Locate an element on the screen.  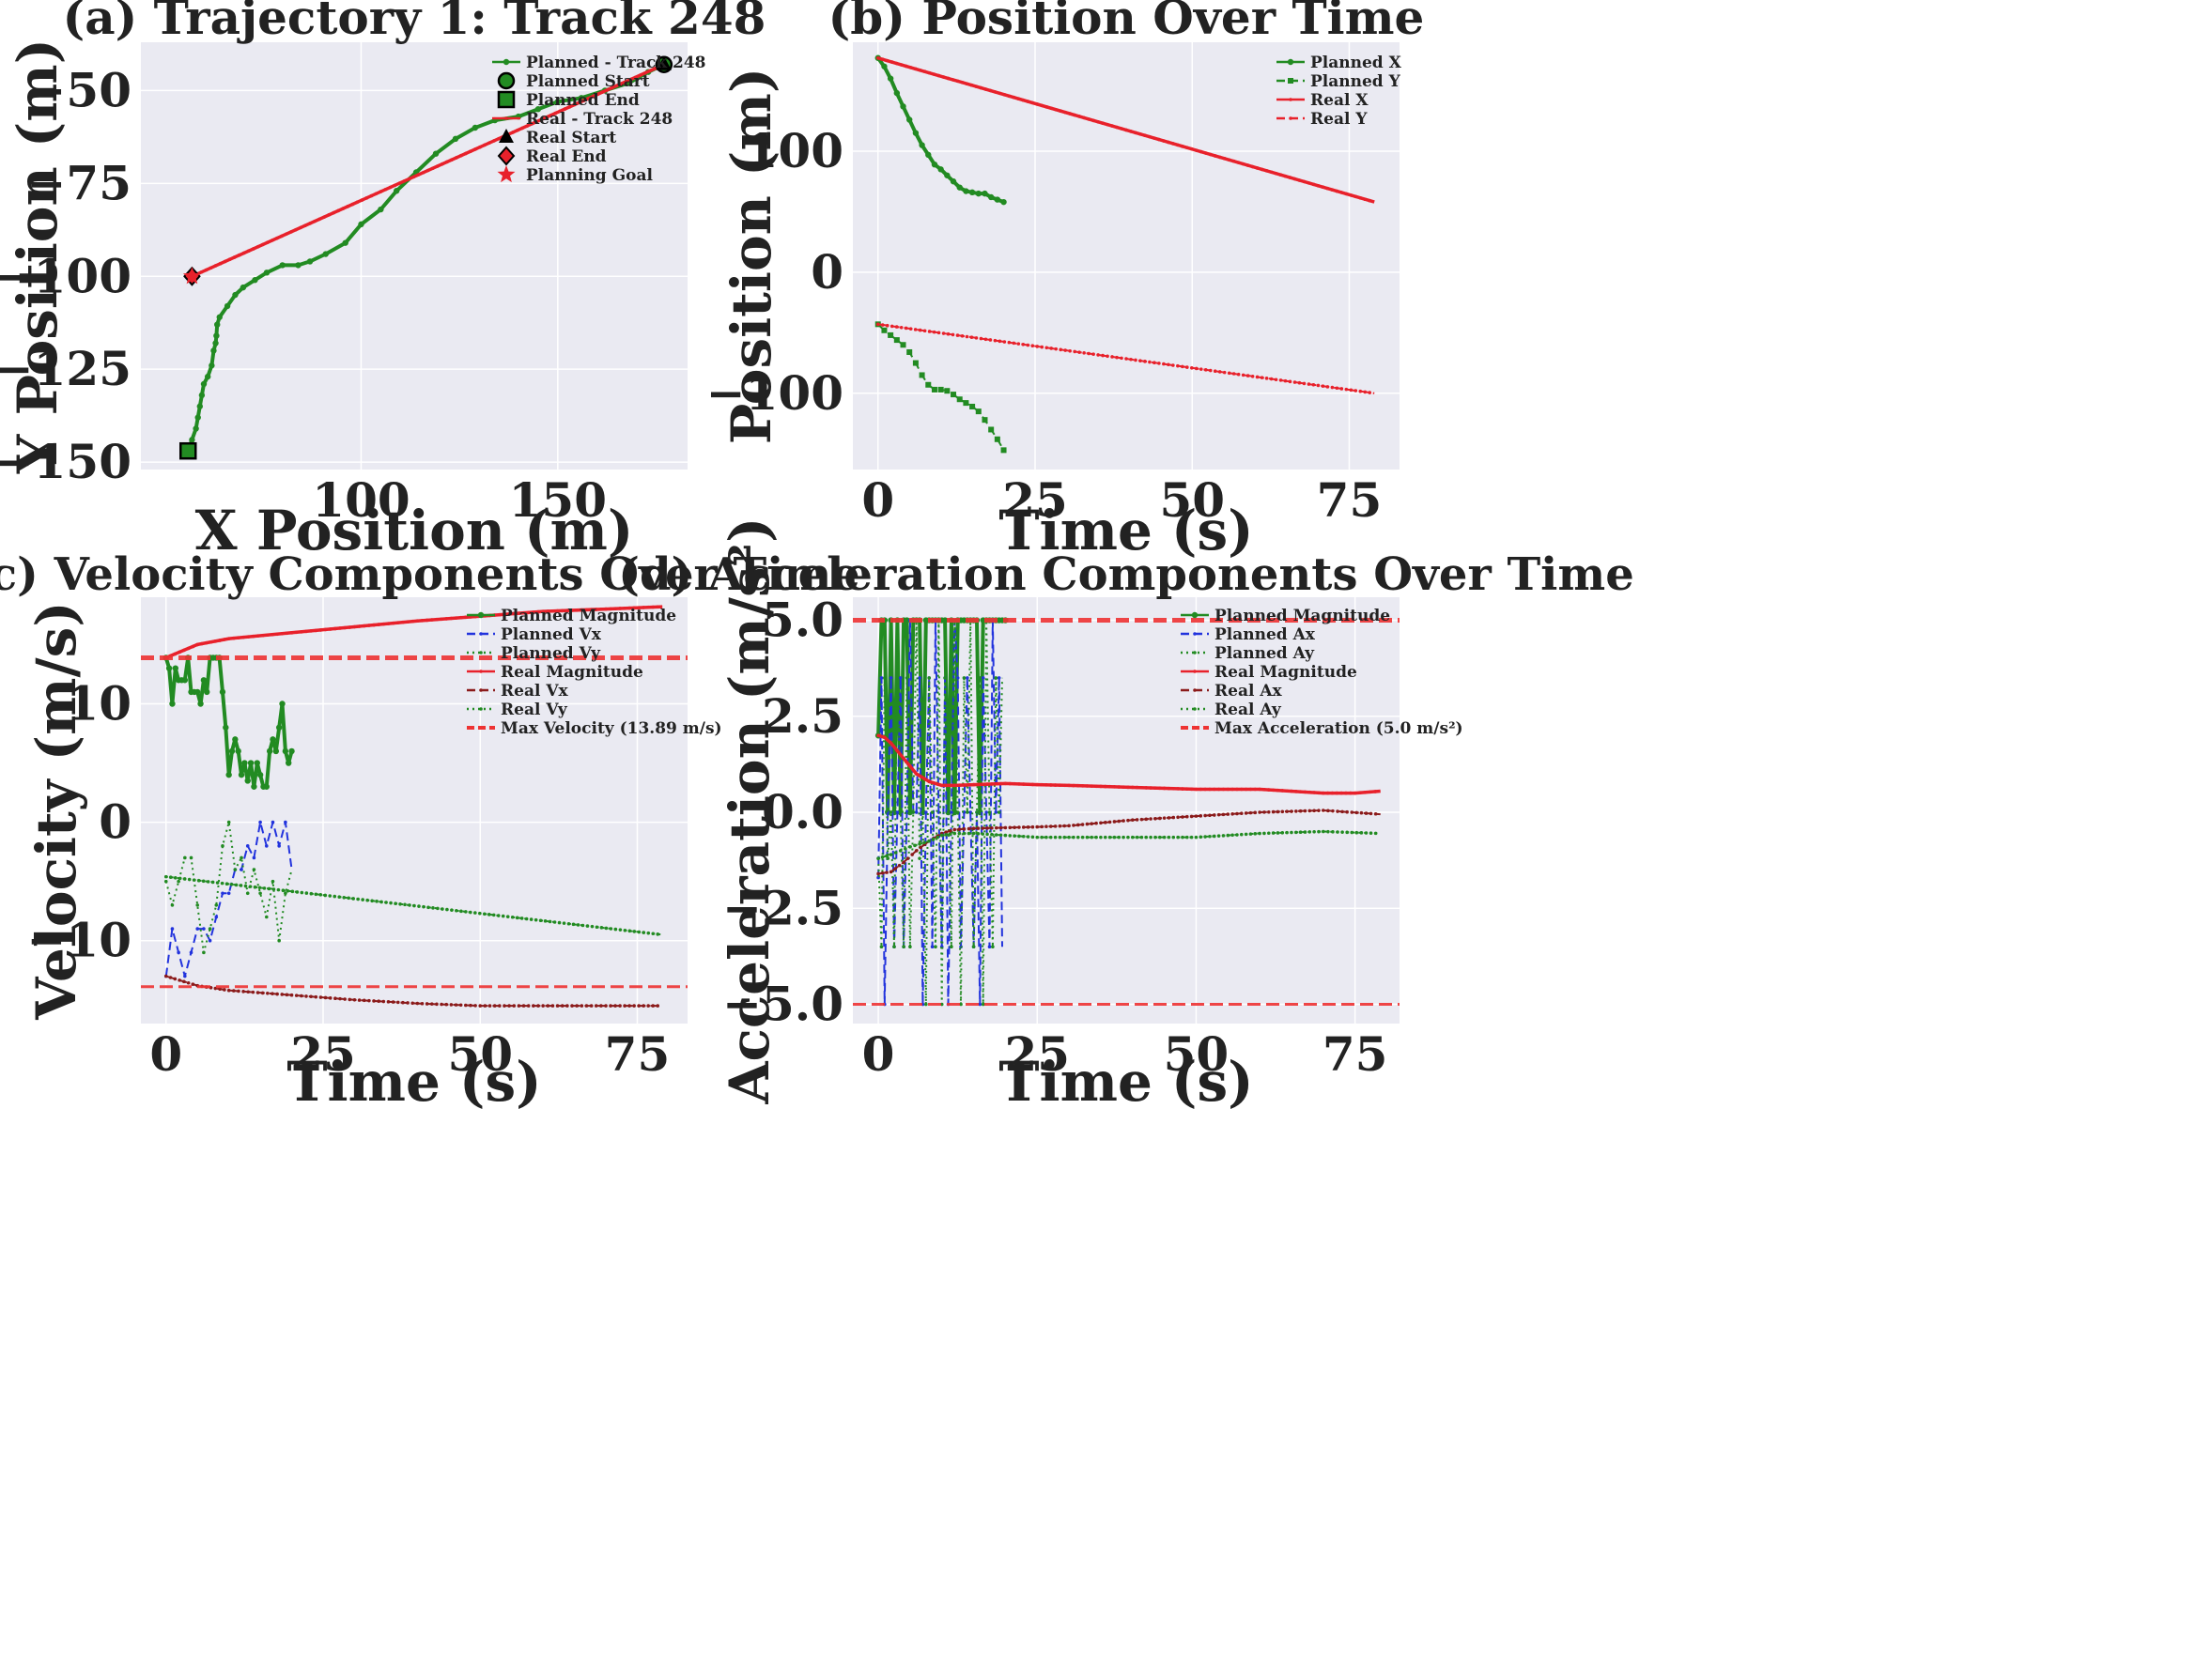
legend-label: Planned Ax is located at coordinates (1265, 634).